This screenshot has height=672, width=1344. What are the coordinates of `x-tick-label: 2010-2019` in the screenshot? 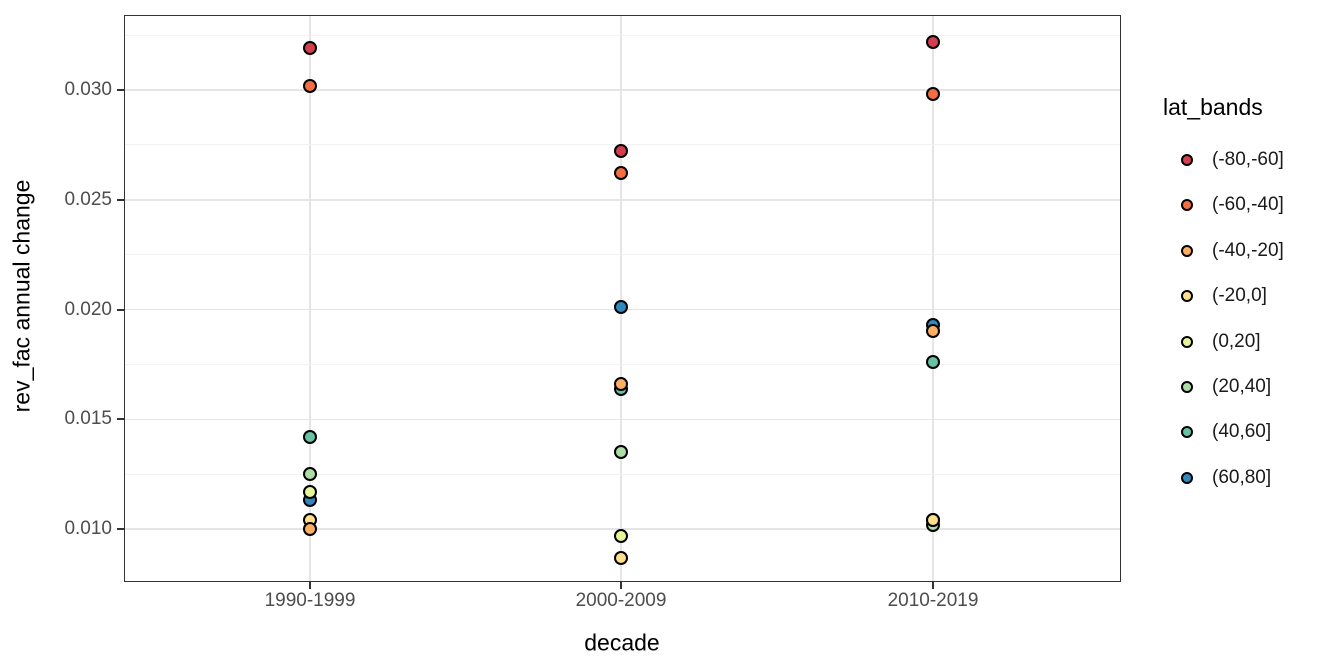 It's located at (933, 600).